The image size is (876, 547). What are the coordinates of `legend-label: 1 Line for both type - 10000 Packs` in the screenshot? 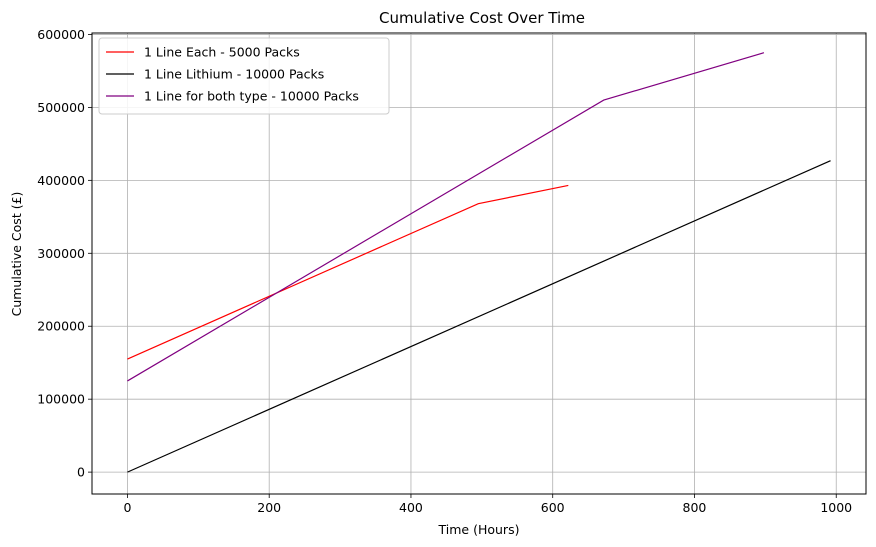 It's located at (251, 96).